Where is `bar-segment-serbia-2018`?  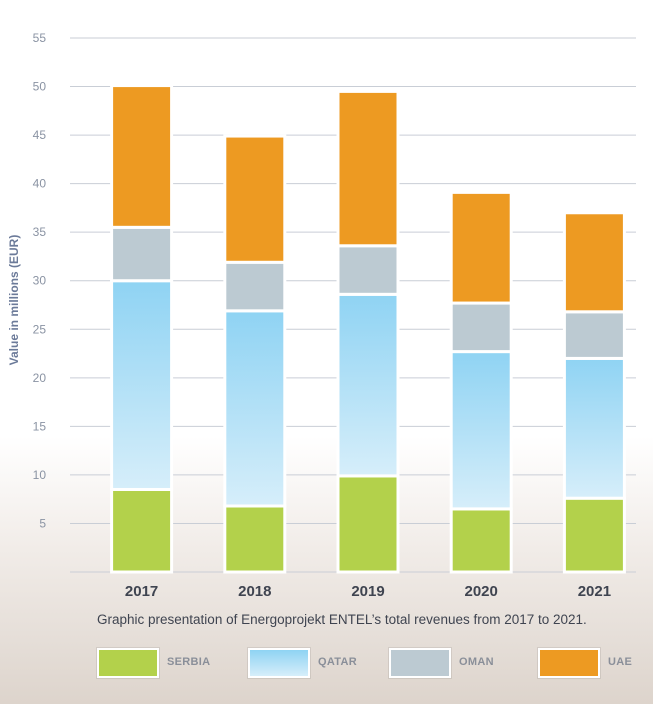
bar-segment-serbia-2018 is located at coordinates (255, 539).